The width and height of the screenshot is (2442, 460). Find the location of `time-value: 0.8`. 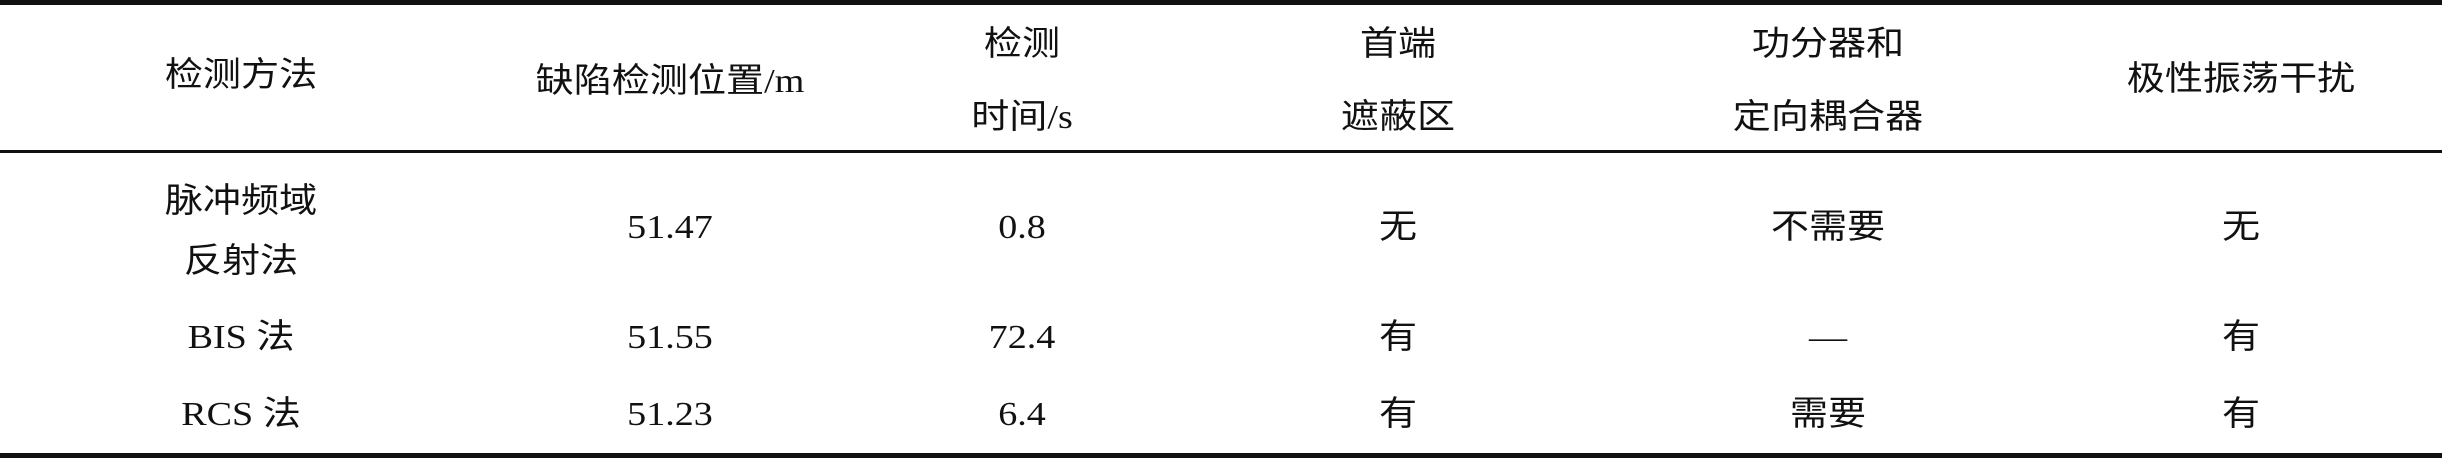

time-value: 0.8 is located at coordinates (1022, 227).